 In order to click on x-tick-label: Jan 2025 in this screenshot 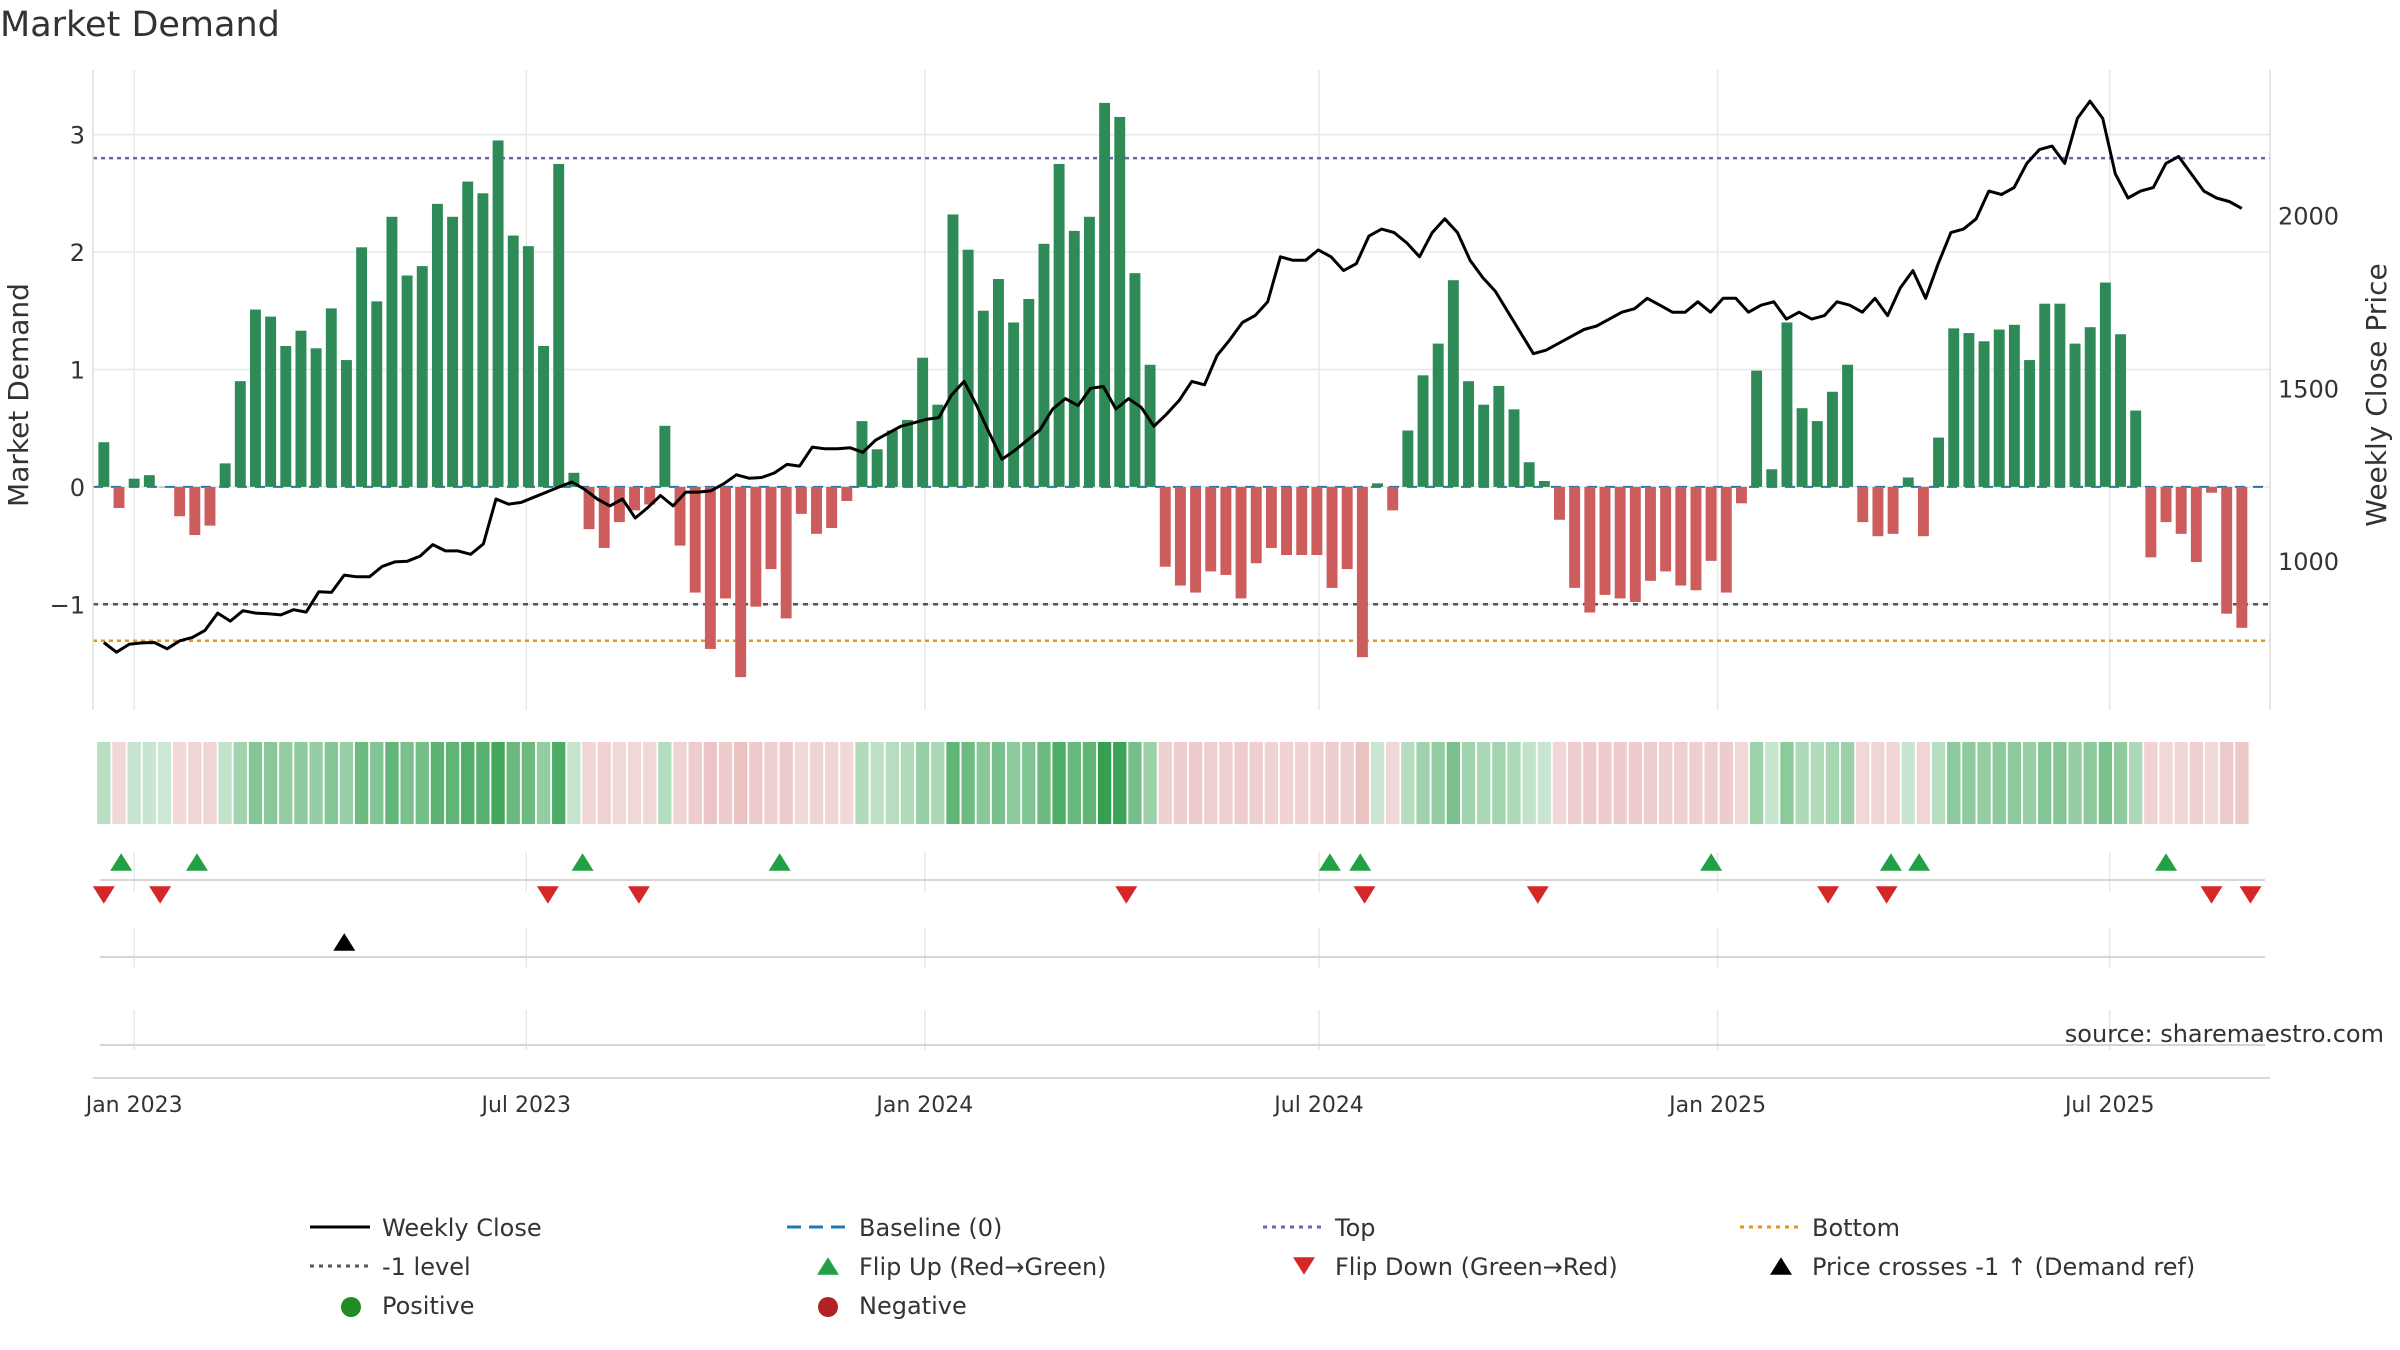, I will do `click(1716, 1105)`.